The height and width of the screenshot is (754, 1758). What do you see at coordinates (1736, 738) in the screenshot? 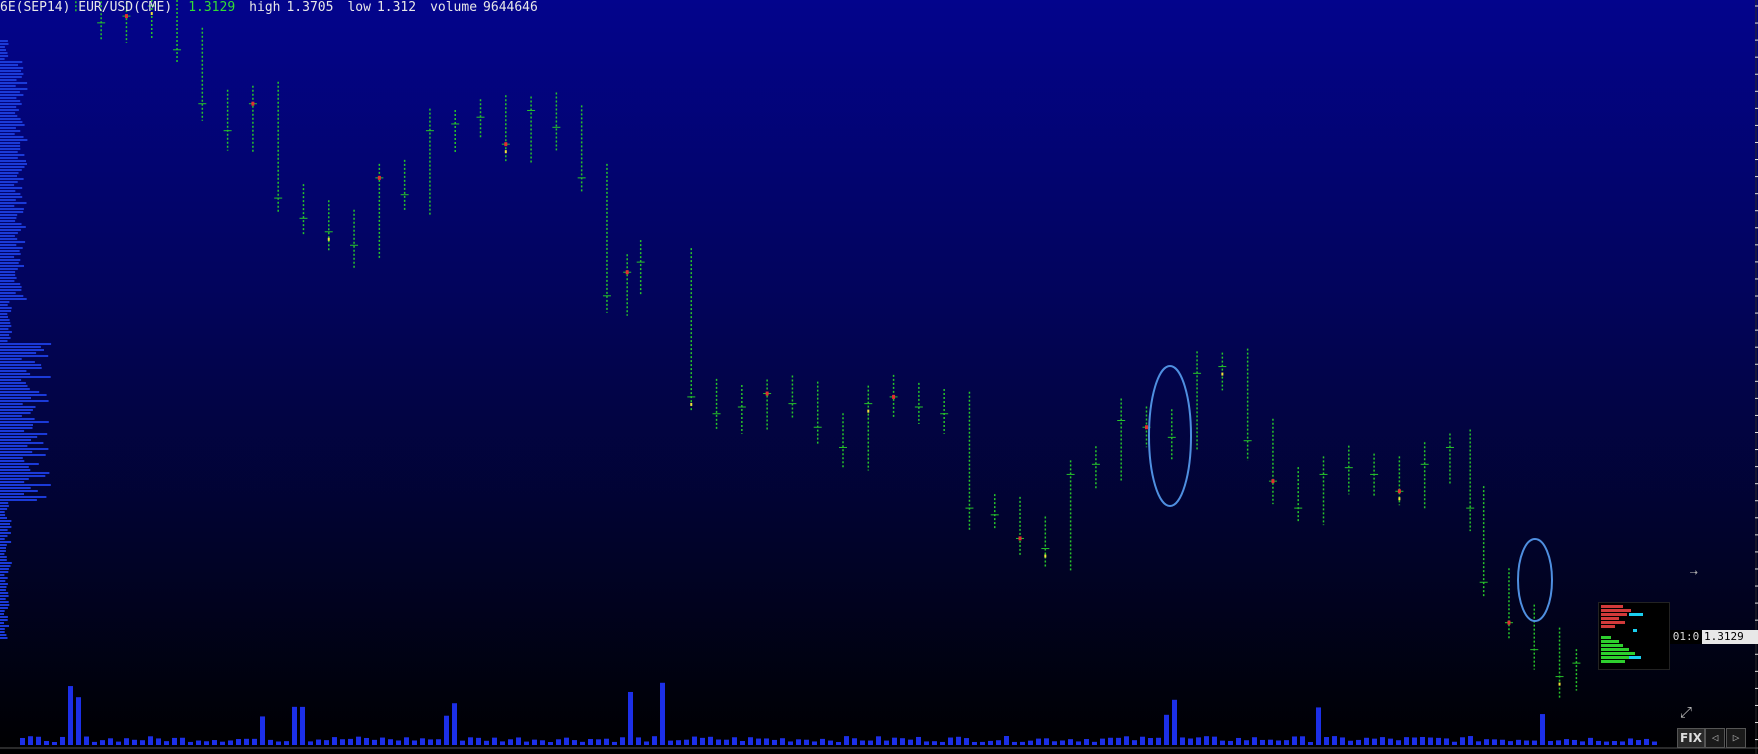
I see `scroll-right-icon: ▷` at bounding box center [1736, 738].